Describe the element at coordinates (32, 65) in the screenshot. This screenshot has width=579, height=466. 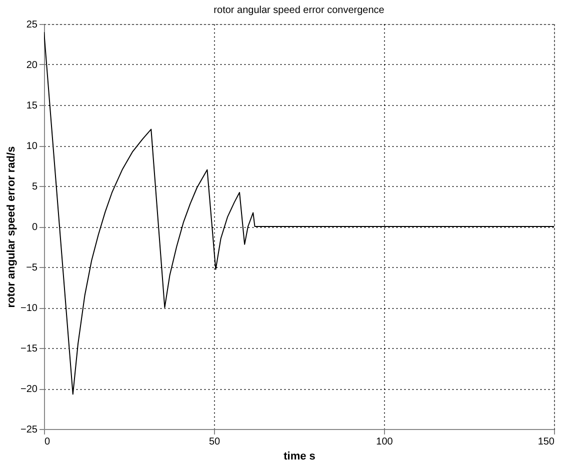
I see `y-tick-label: 20` at that location.